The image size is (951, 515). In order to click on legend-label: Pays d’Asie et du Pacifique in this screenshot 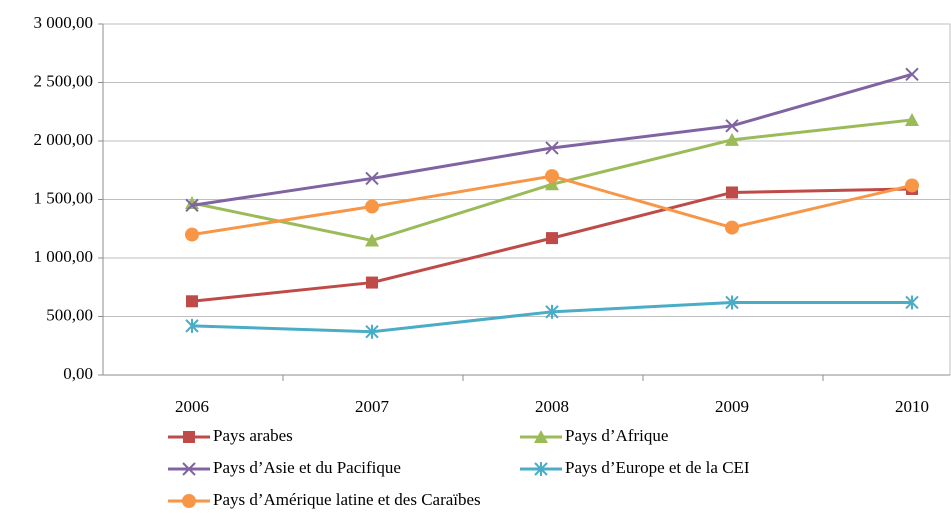, I will do `click(307, 467)`.